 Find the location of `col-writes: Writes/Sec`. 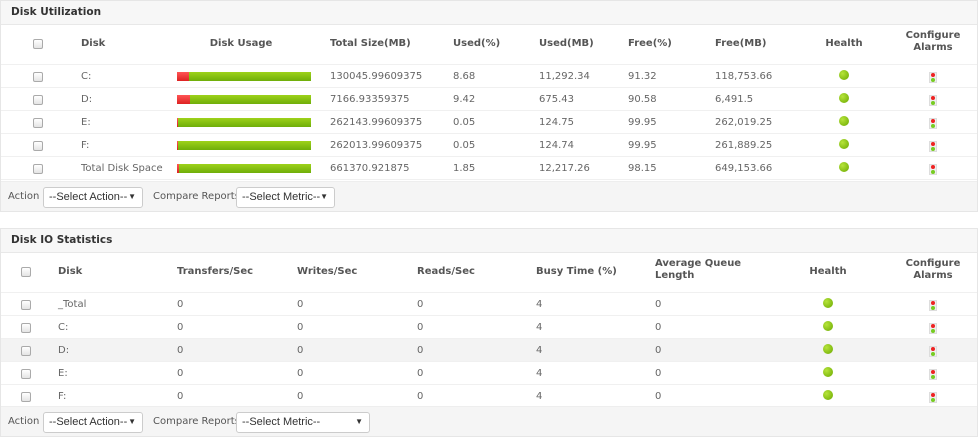

col-writes: Writes/Sec is located at coordinates (327, 271).